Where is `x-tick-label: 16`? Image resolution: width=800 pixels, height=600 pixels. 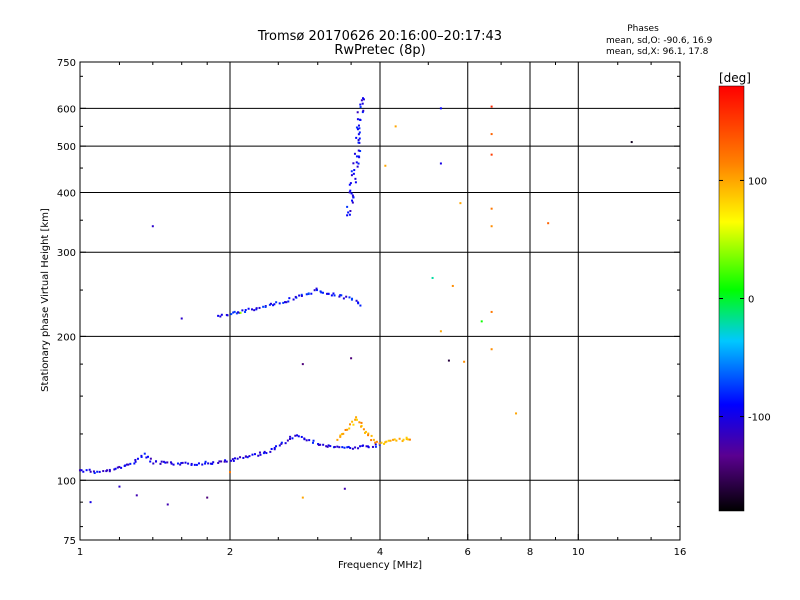 x-tick-label: 16 is located at coordinates (680, 552).